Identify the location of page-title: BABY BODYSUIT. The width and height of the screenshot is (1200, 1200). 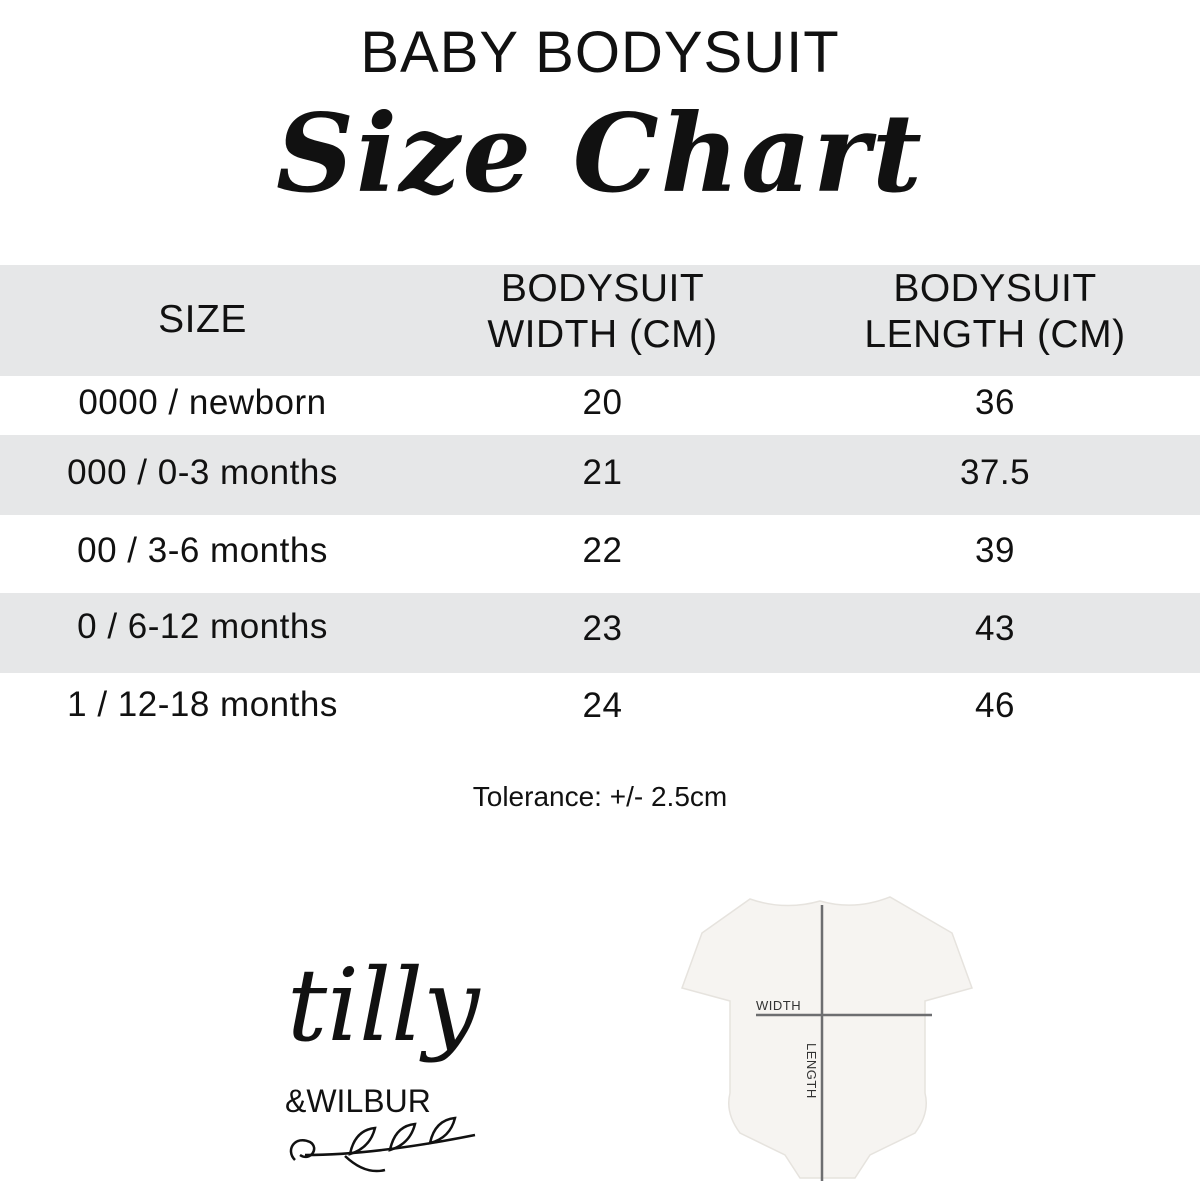
(600, 52).